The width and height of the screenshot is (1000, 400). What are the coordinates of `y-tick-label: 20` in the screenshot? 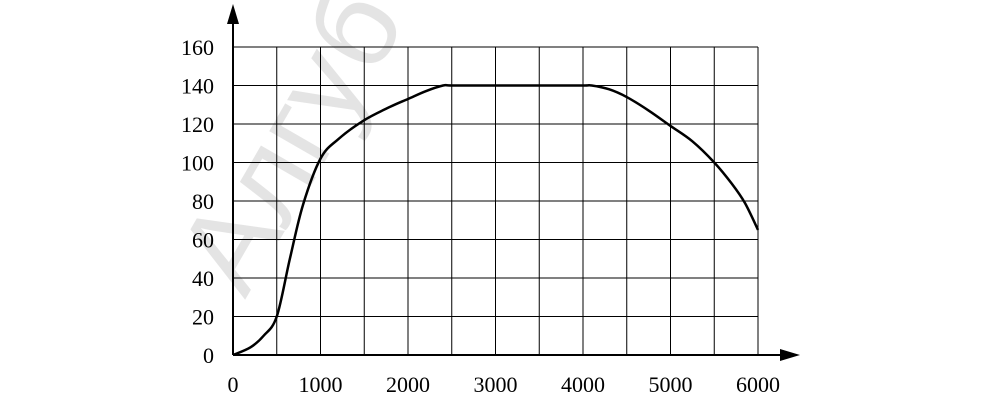 It's located at (203, 317).